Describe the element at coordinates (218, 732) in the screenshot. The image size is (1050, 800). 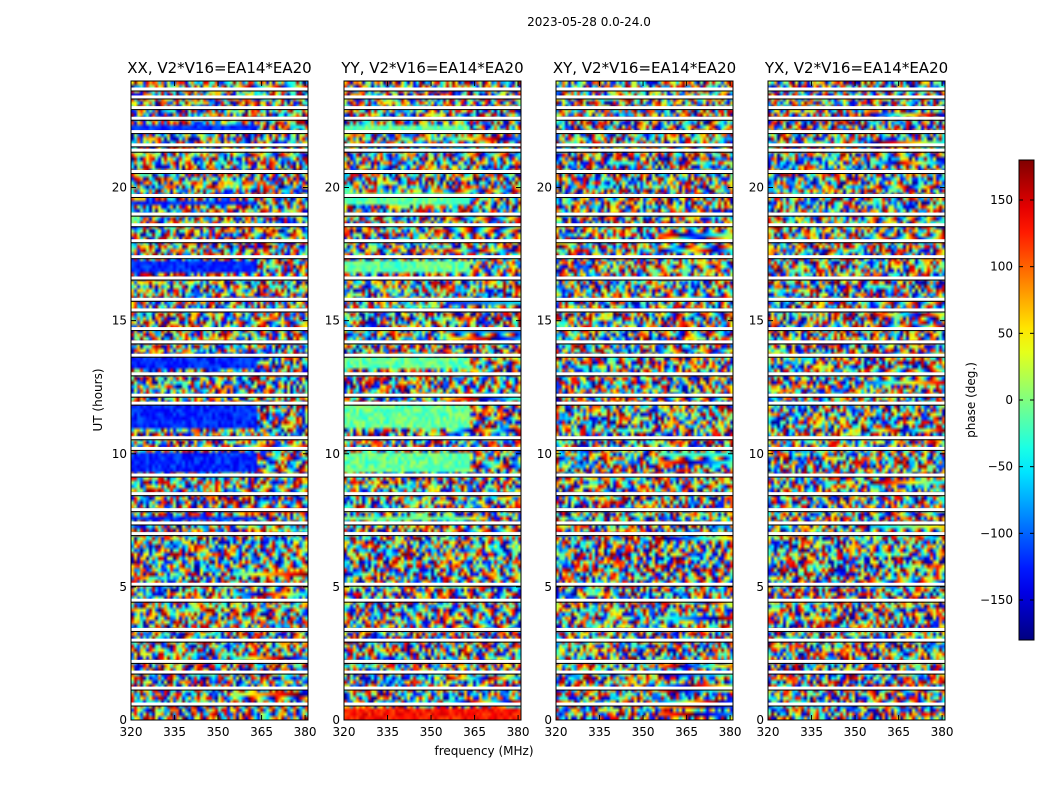
I see `x-tick-label: 350` at that location.